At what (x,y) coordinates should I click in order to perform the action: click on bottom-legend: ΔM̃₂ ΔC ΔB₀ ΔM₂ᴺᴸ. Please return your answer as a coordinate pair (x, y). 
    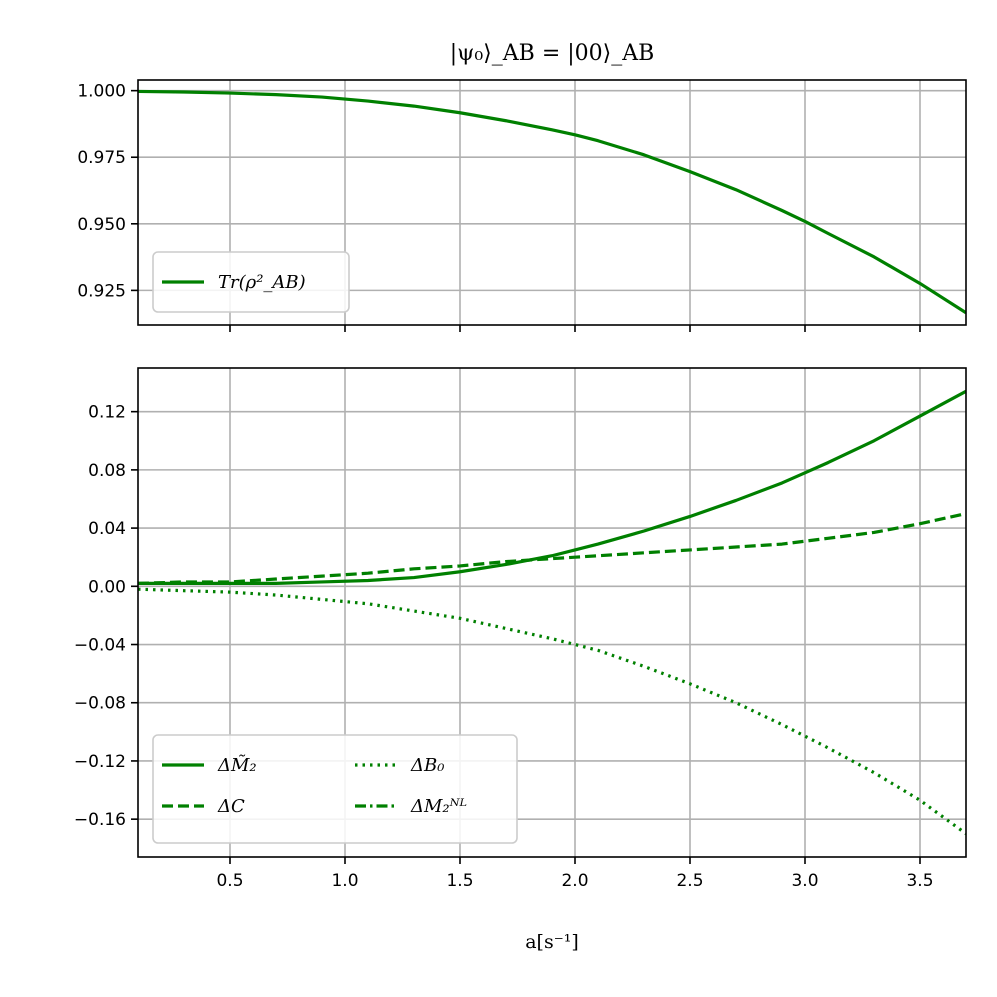
    Looking at the image, I should click on (335, 789).